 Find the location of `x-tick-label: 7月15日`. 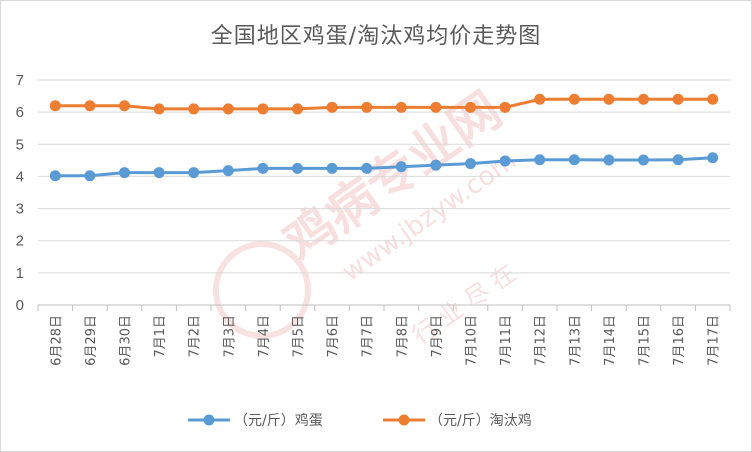

x-tick-label: 7月15日 is located at coordinates (645, 340).